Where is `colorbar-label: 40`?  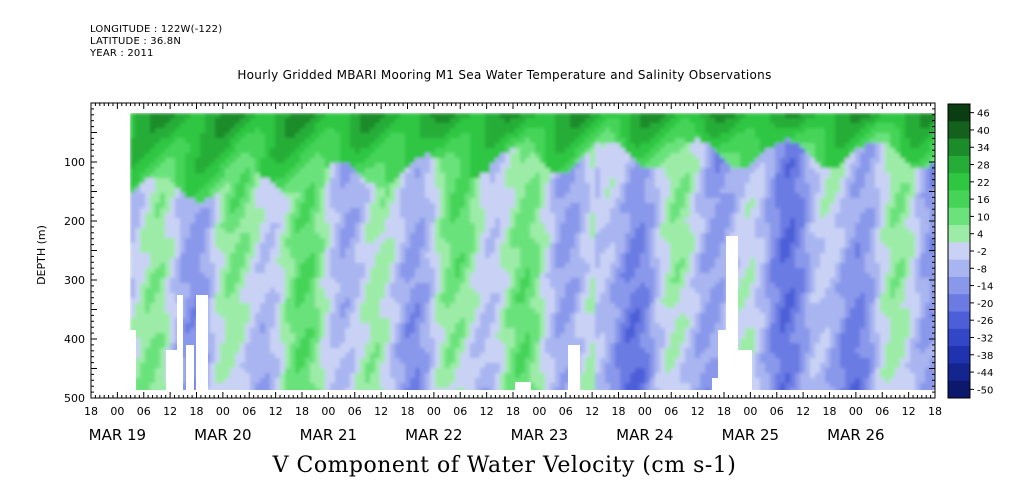
colorbar-label: 40 is located at coordinates (983, 131).